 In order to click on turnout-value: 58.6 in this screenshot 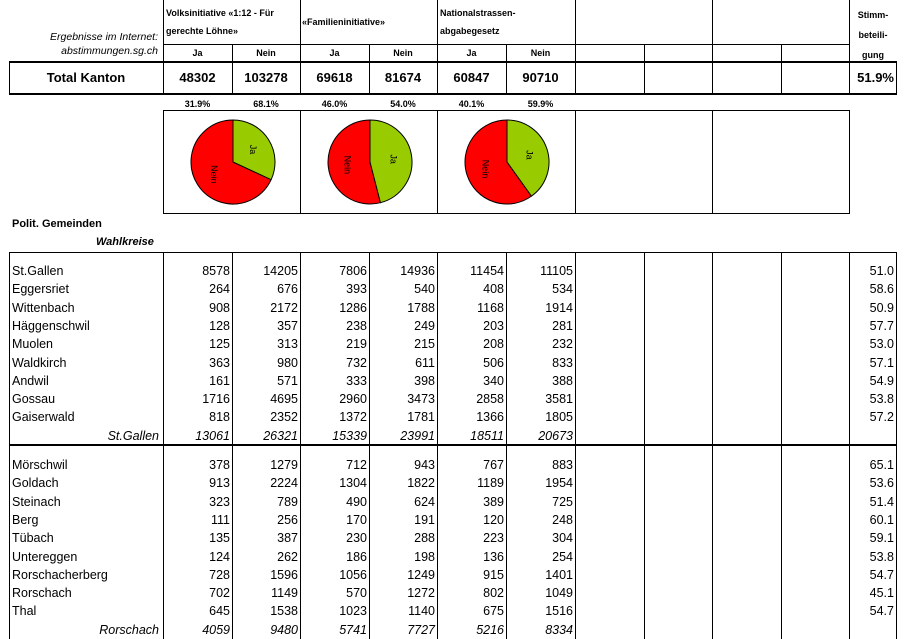, I will do `click(881, 289)`.